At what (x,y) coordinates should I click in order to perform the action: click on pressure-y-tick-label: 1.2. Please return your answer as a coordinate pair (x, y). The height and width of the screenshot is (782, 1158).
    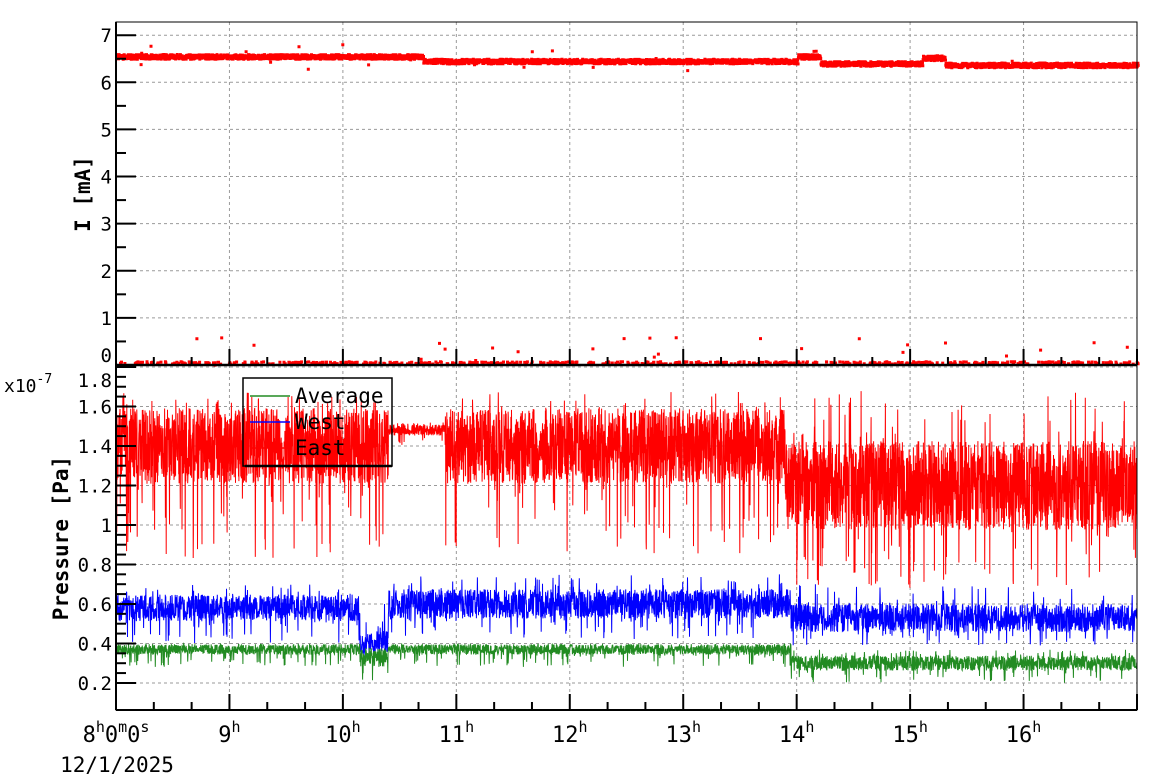
    Looking at the image, I should click on (95, 486).